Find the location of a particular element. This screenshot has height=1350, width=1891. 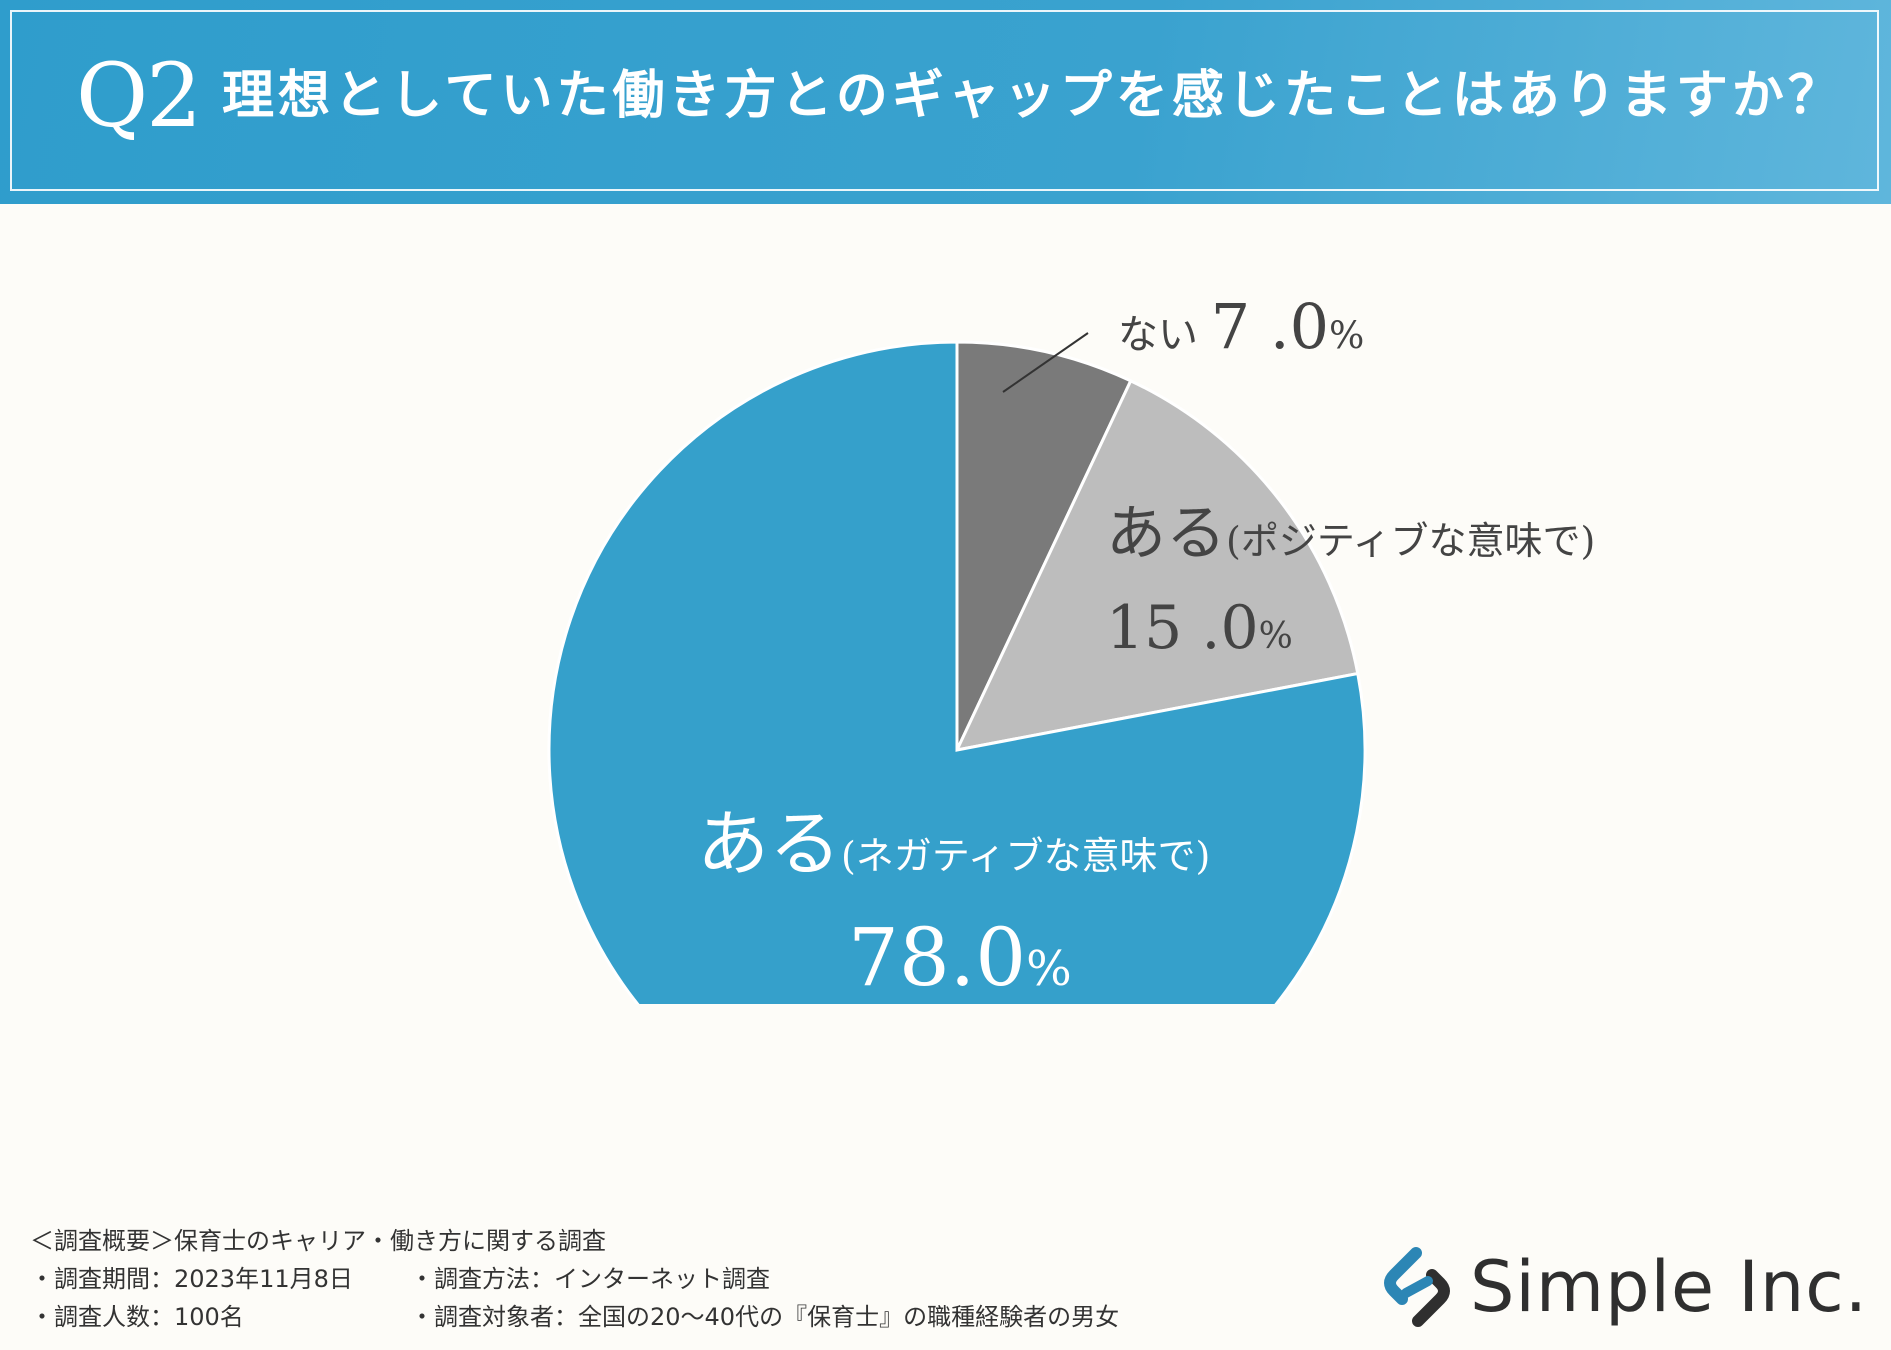

slice-label-negative-name: ある(ネガティブな意味で) is located at coordinates (954, 844).